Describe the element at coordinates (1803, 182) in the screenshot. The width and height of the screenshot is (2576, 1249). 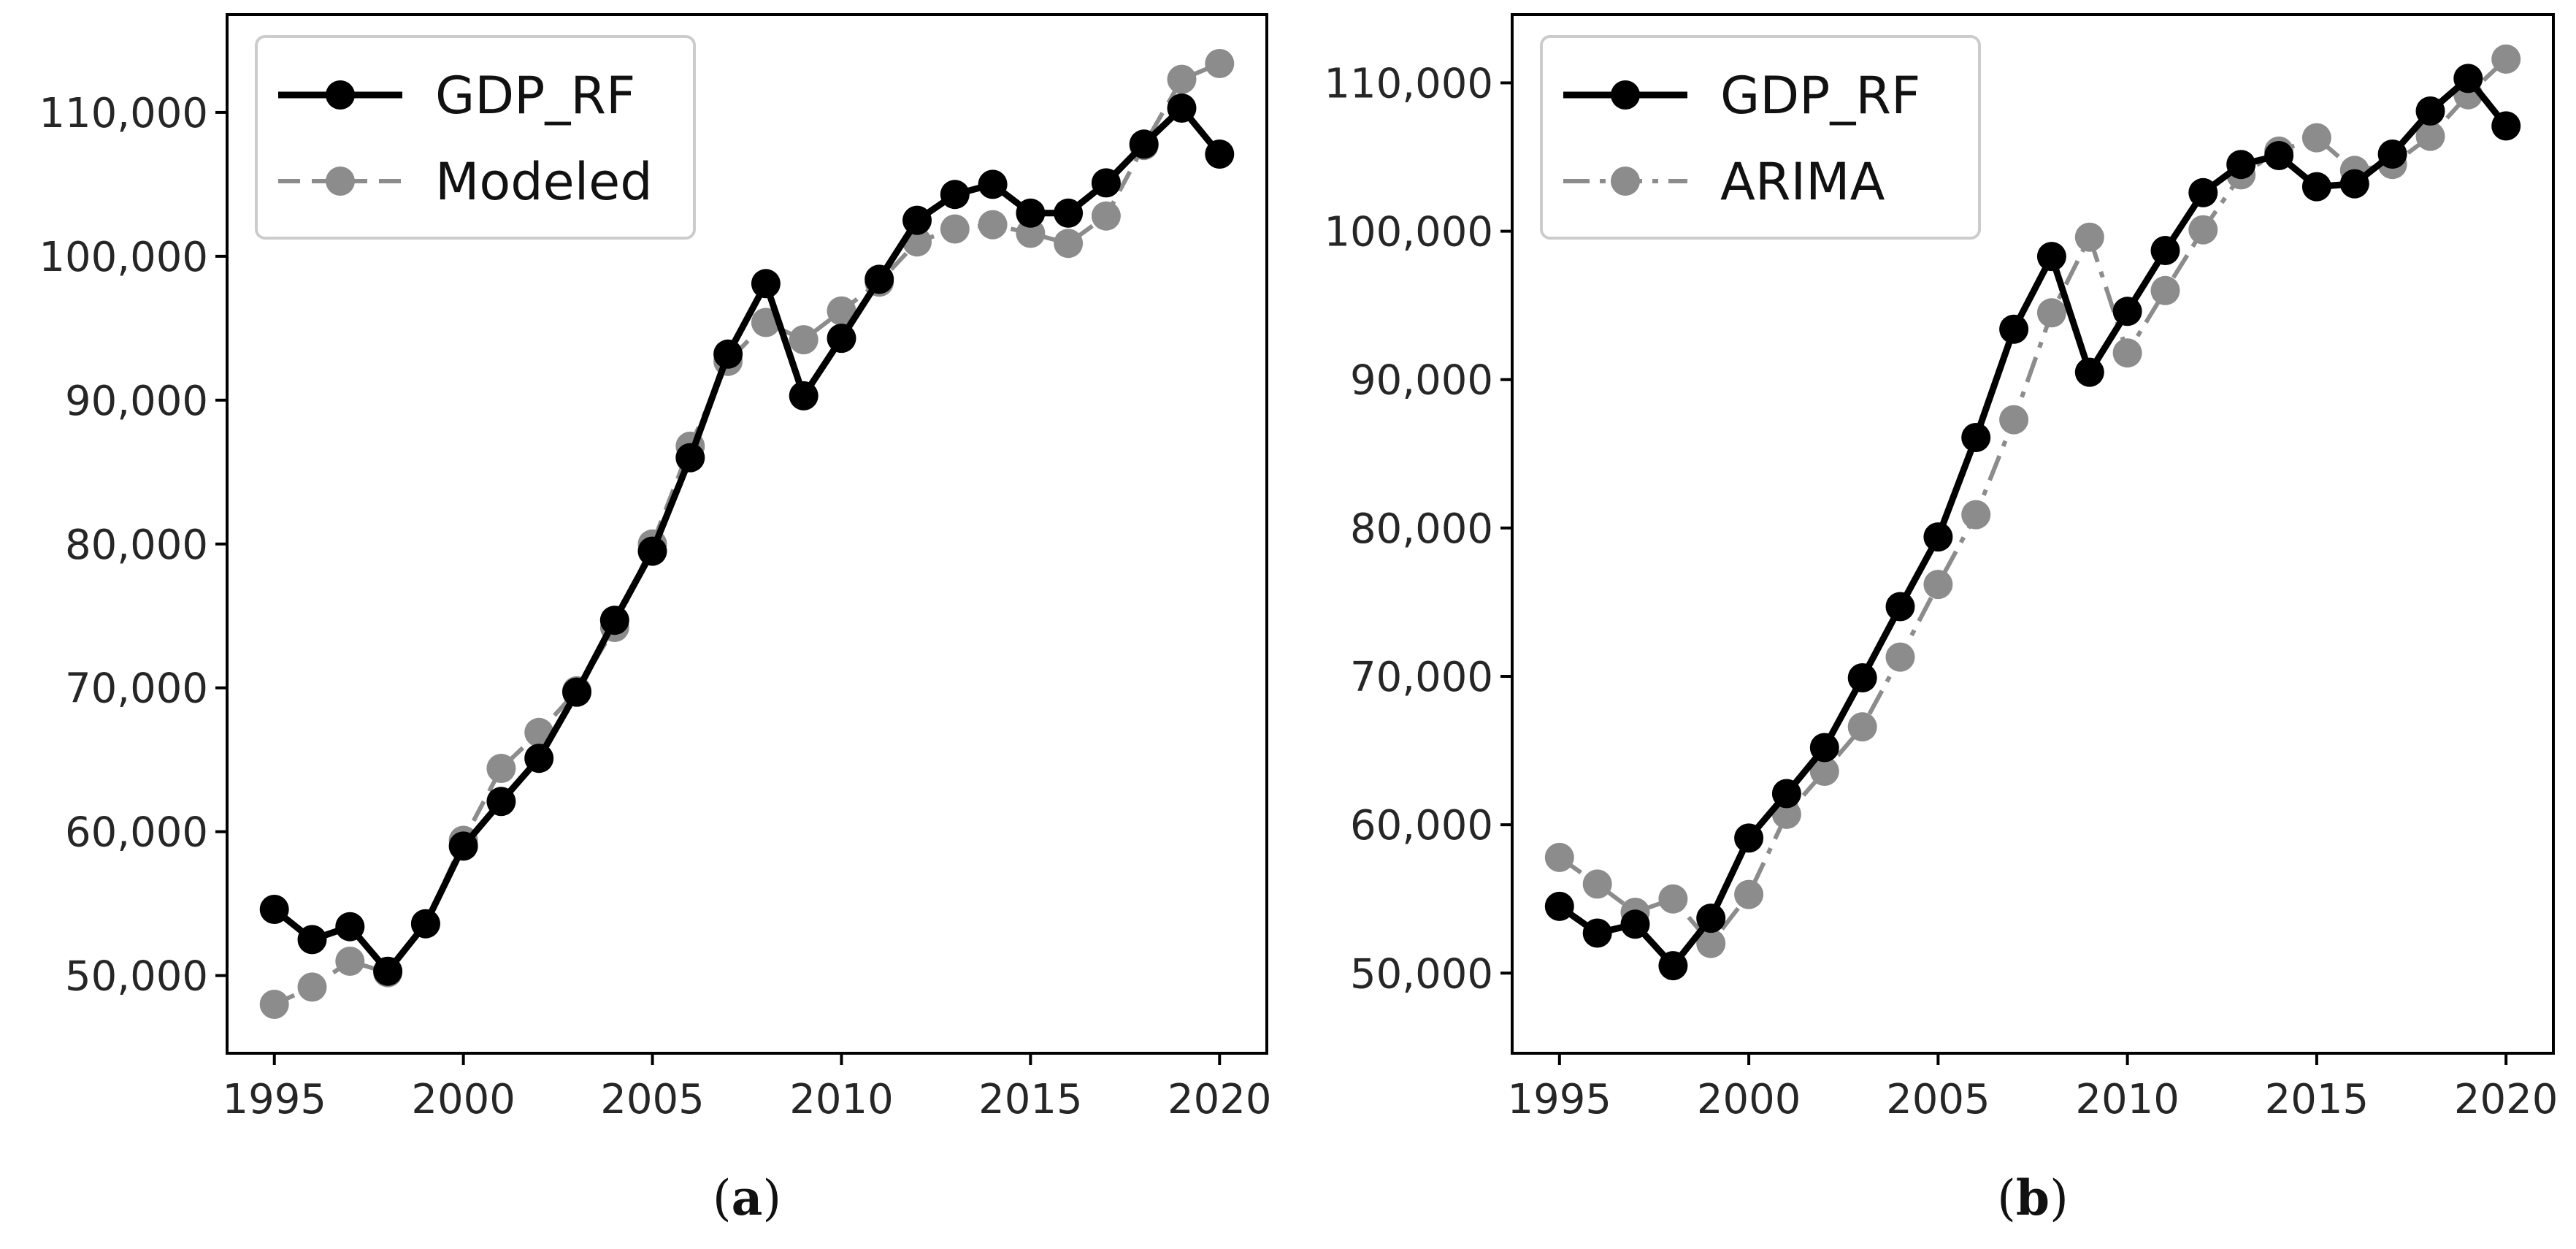
I see `legend-label: ARIMA` at that location.